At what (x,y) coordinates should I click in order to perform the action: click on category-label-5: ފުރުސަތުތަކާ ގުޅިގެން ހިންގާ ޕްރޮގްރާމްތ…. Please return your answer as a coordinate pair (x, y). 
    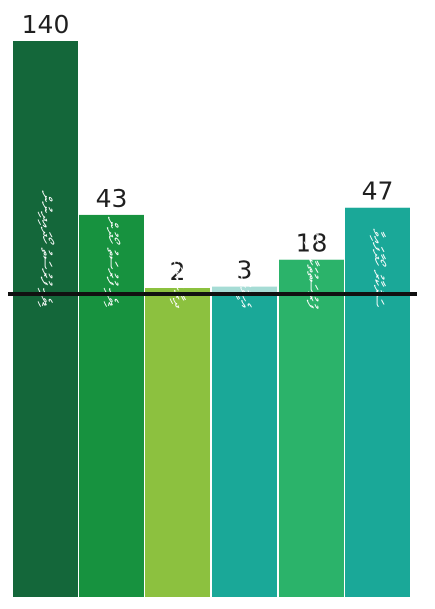
    Looking at the image, I should click on (312, 226).